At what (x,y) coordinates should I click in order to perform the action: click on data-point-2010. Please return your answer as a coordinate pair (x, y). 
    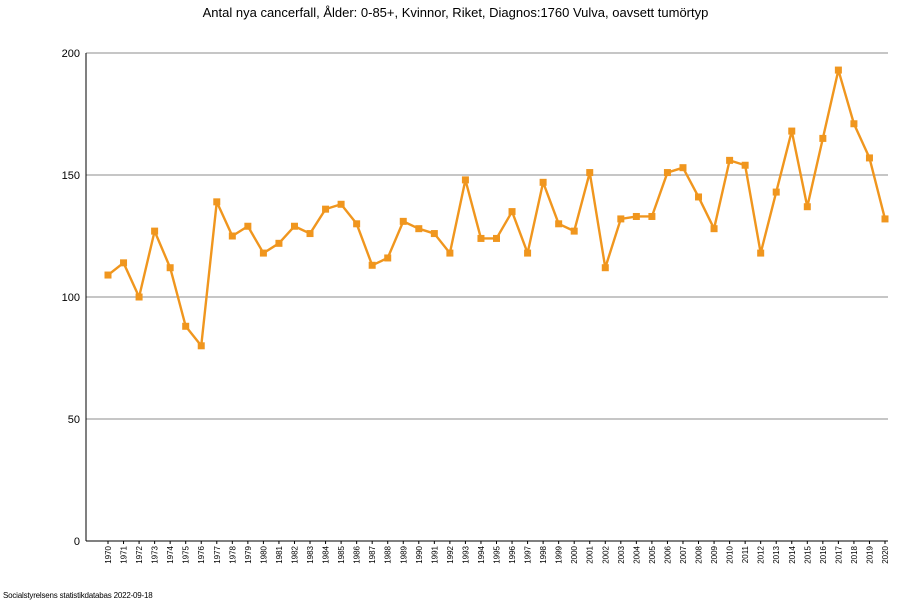
    Looking at the image, I should click on (730, 160).